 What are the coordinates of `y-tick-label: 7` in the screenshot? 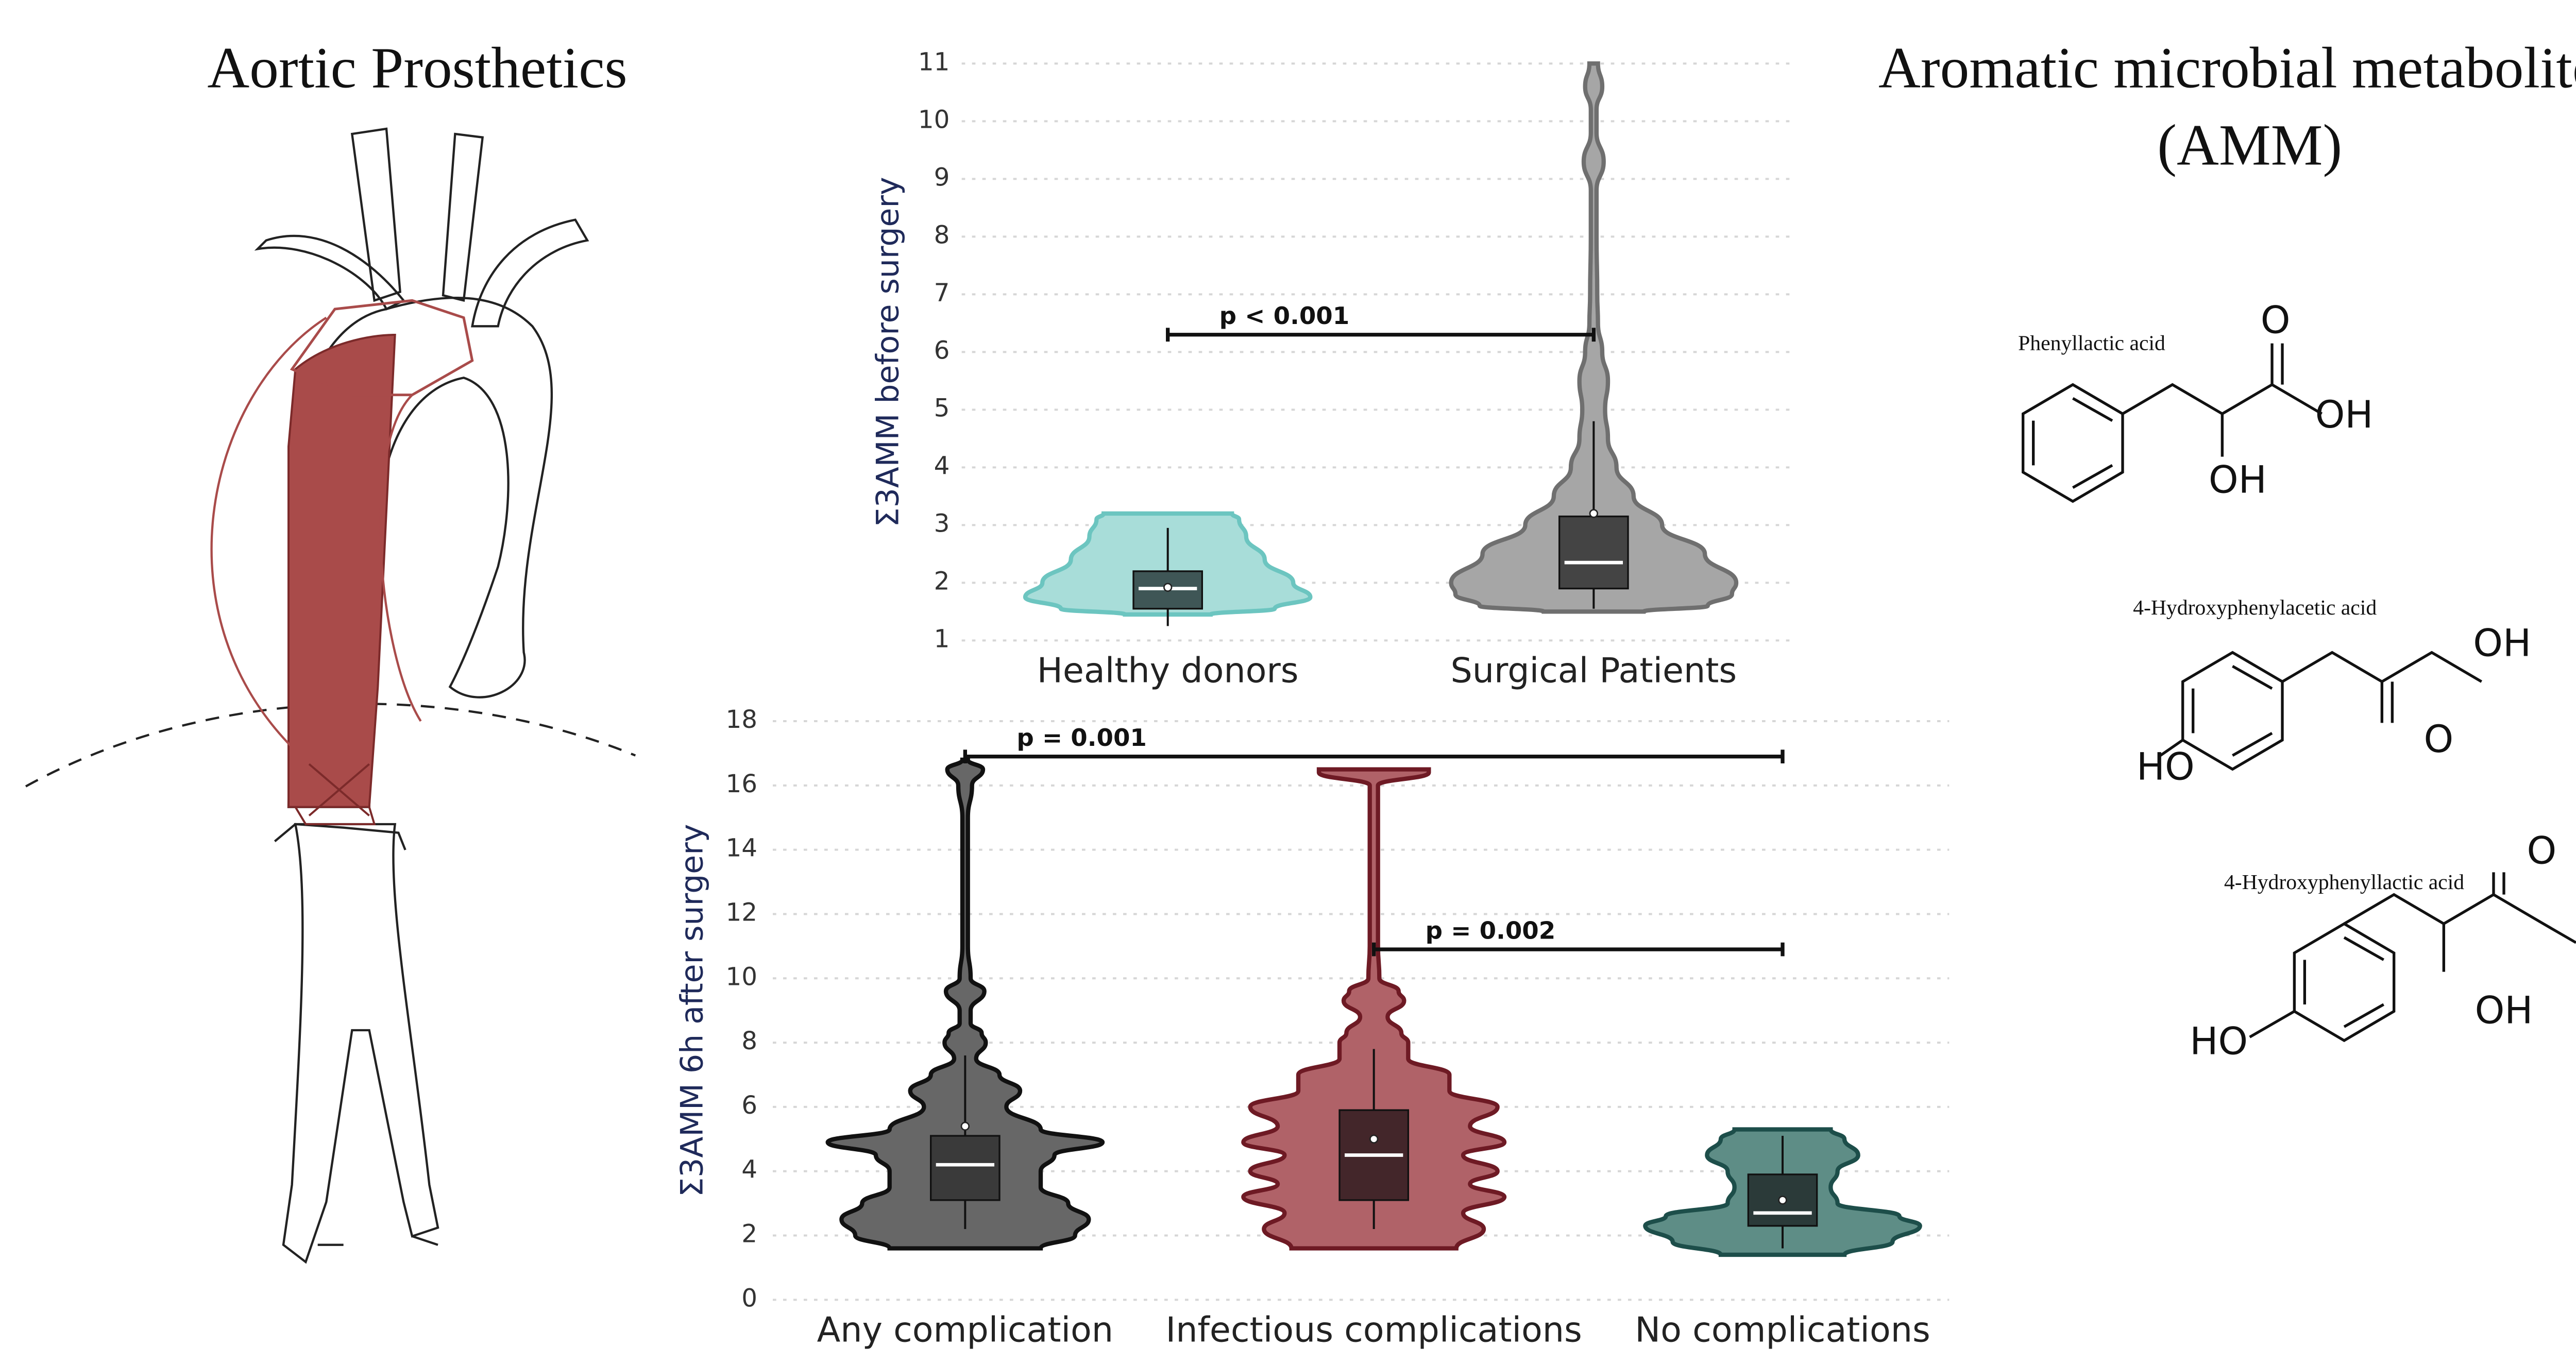 It's located at (942, 292).